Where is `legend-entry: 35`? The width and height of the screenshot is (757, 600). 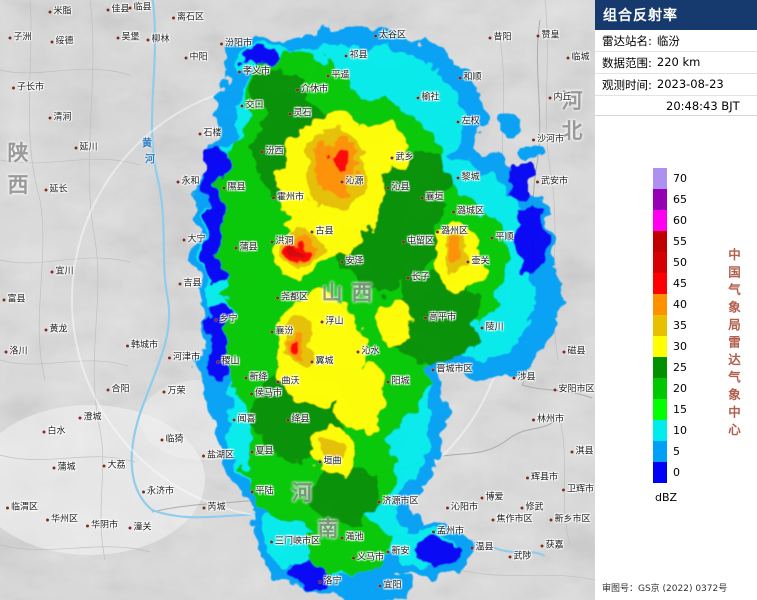 legend-entry: 35 is located at coordinates (670, 325).